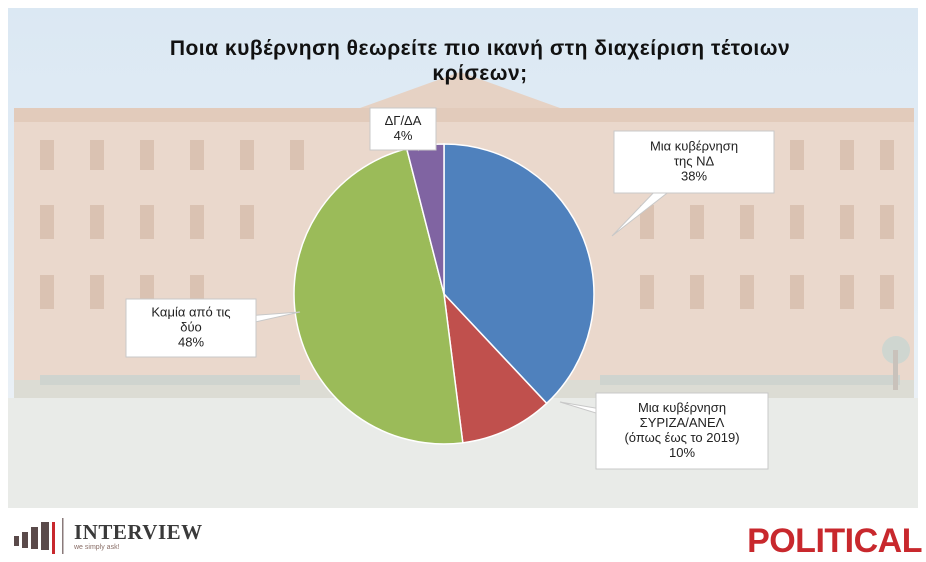  Describe the element at coordinates (39, 536) in the screenshot. I see `interview-logo-icon` at that location.